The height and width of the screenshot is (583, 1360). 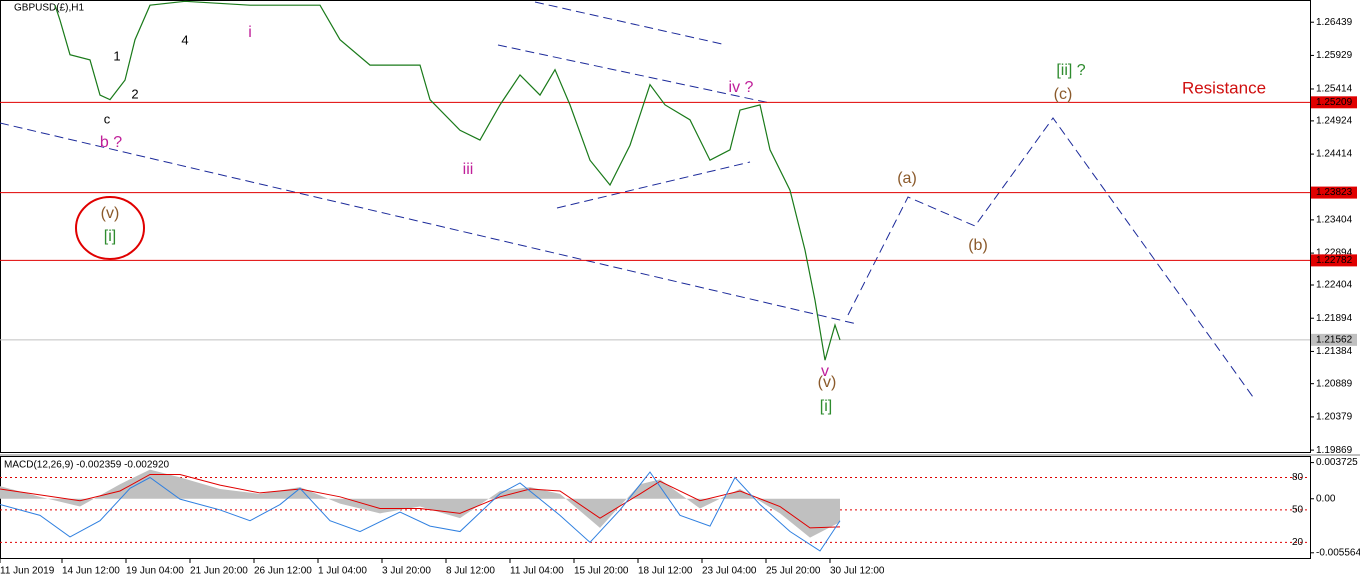 I want to click on wave-label: Resistance, so click(x=1224, y=87).